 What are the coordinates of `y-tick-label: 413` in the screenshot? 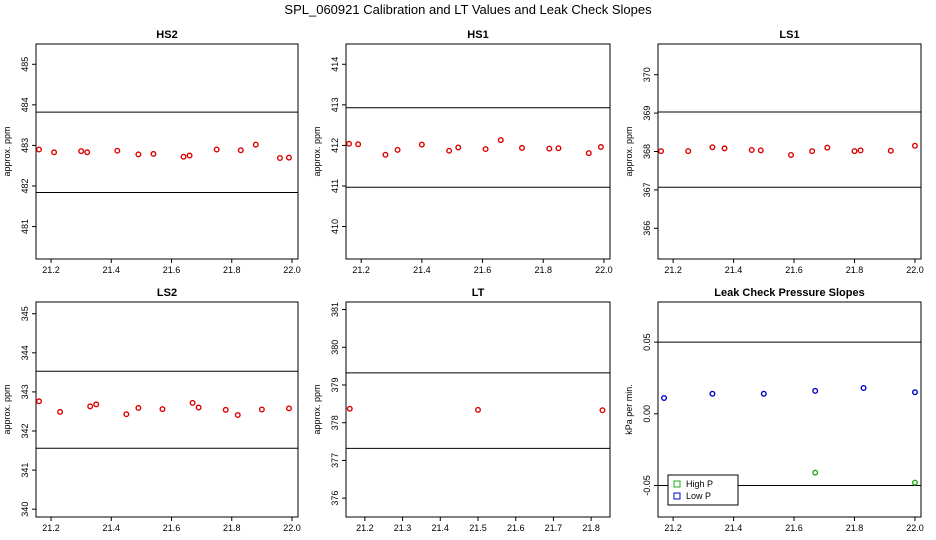 It's located at (335, 104).